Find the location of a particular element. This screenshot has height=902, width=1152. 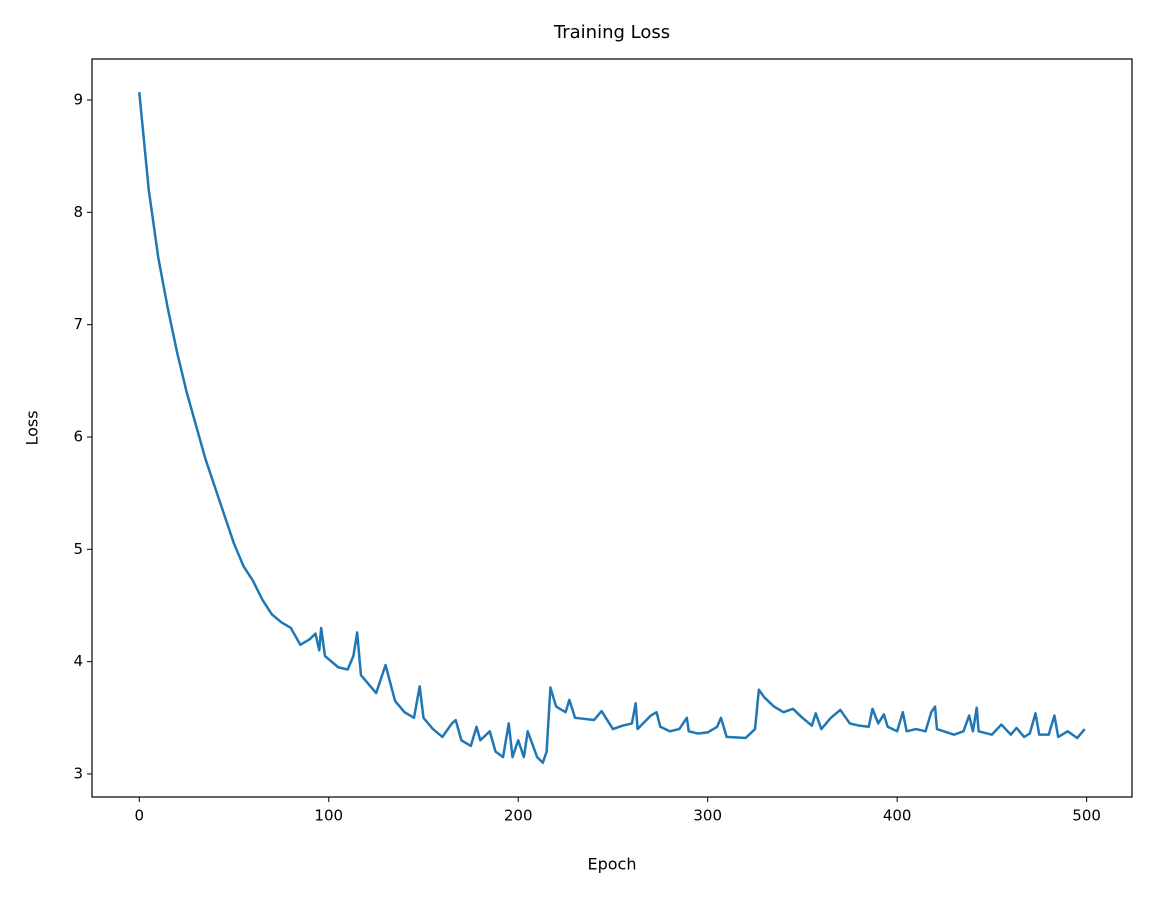

y-tick-label: 5 is located at coordinates (78, 549).